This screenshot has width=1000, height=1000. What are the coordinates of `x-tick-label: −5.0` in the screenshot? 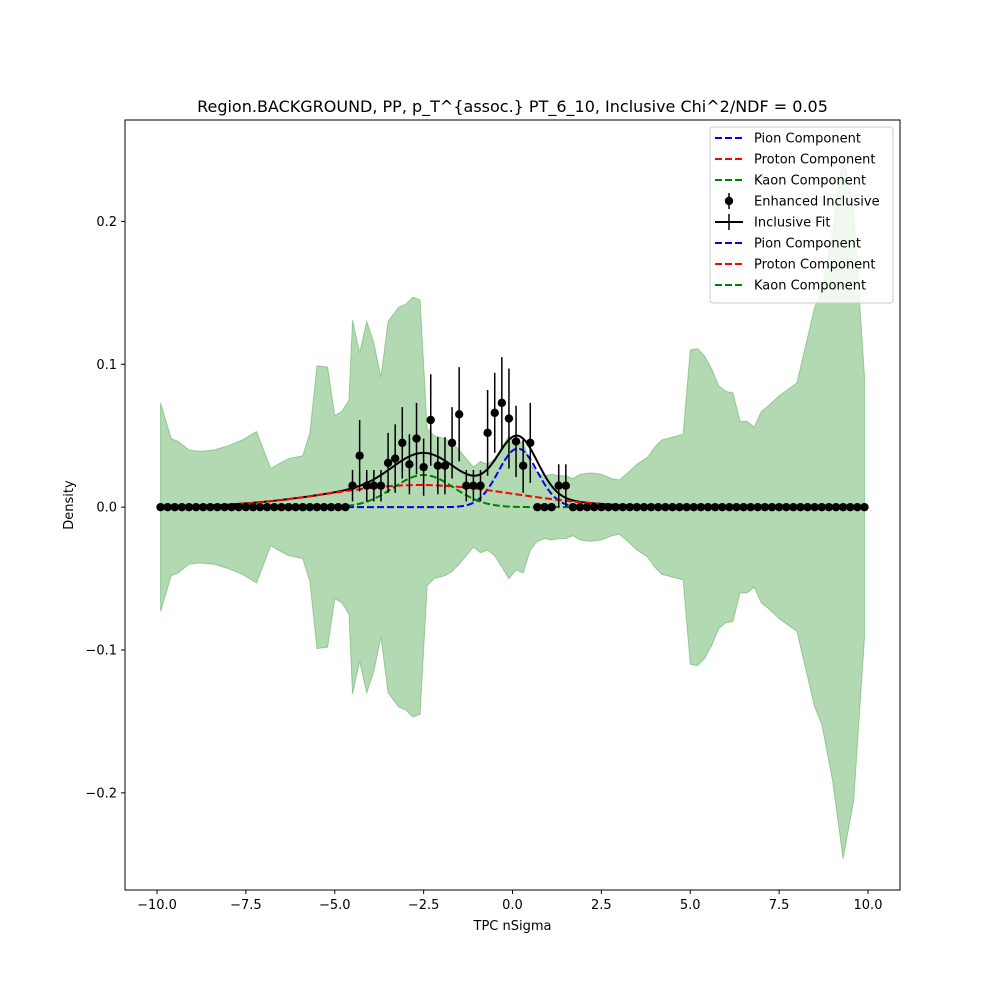 It's located at (335, 905).